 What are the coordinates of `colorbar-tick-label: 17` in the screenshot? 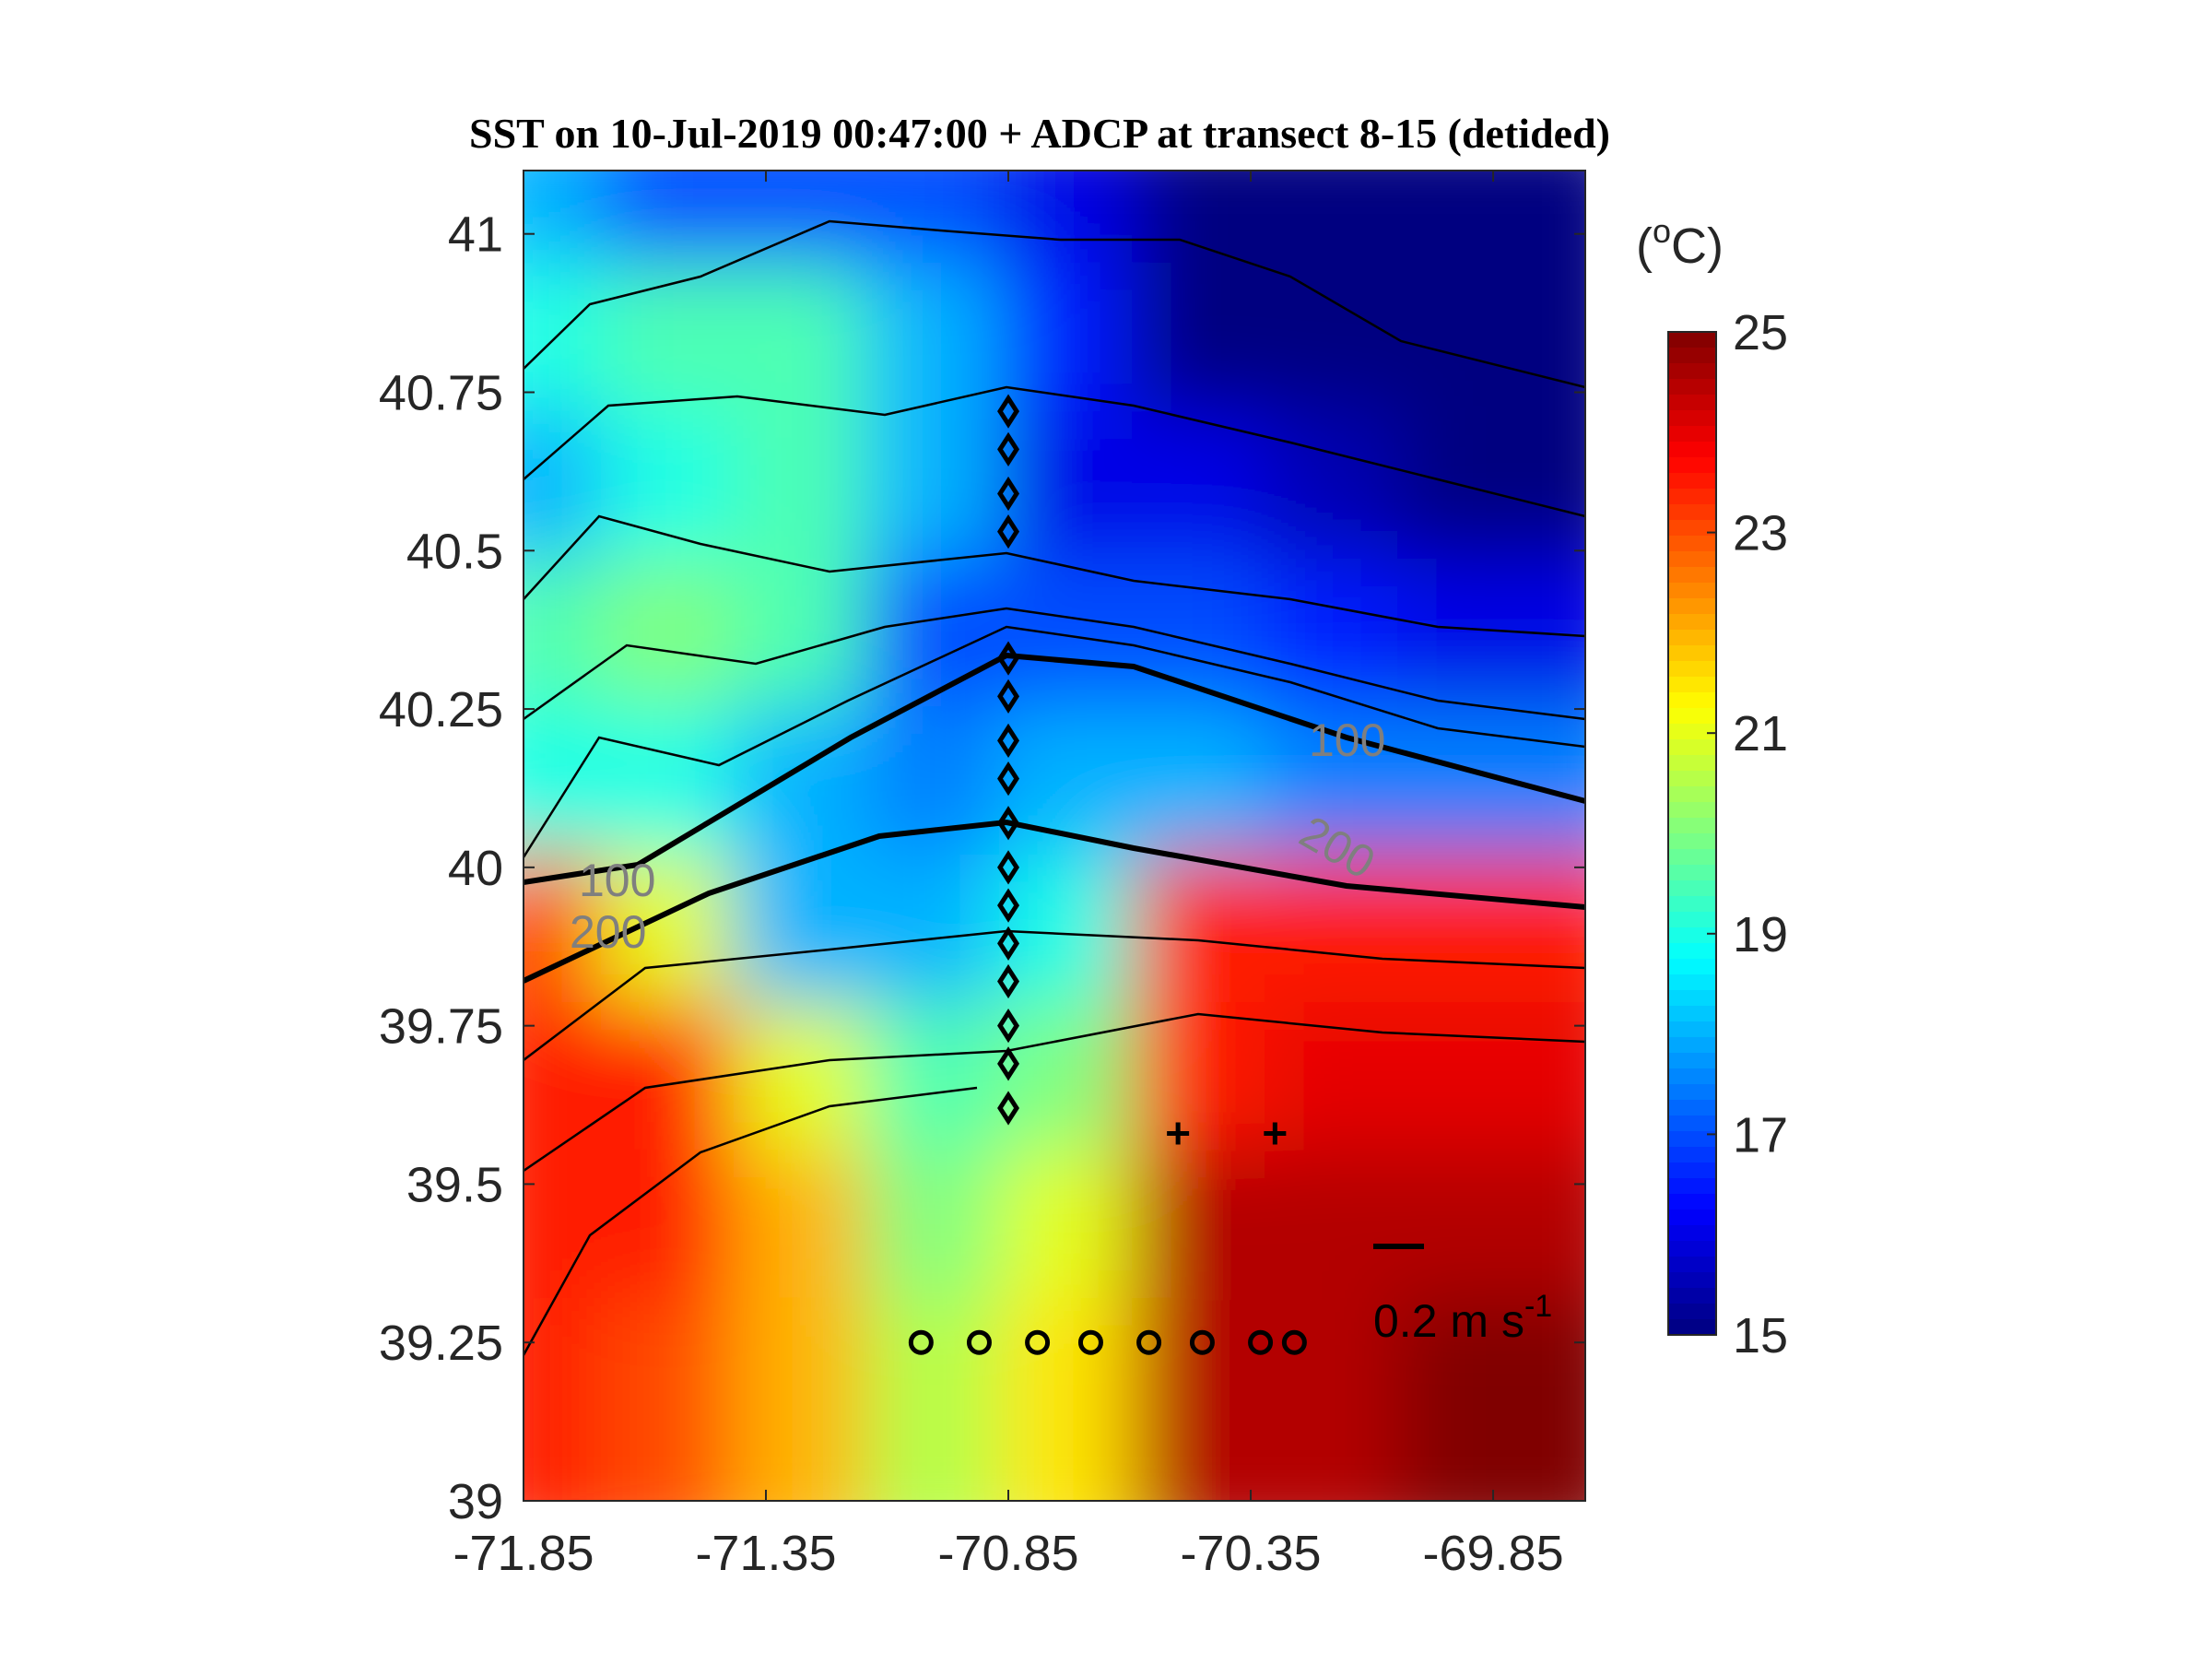 It's located at (1760, 1134).